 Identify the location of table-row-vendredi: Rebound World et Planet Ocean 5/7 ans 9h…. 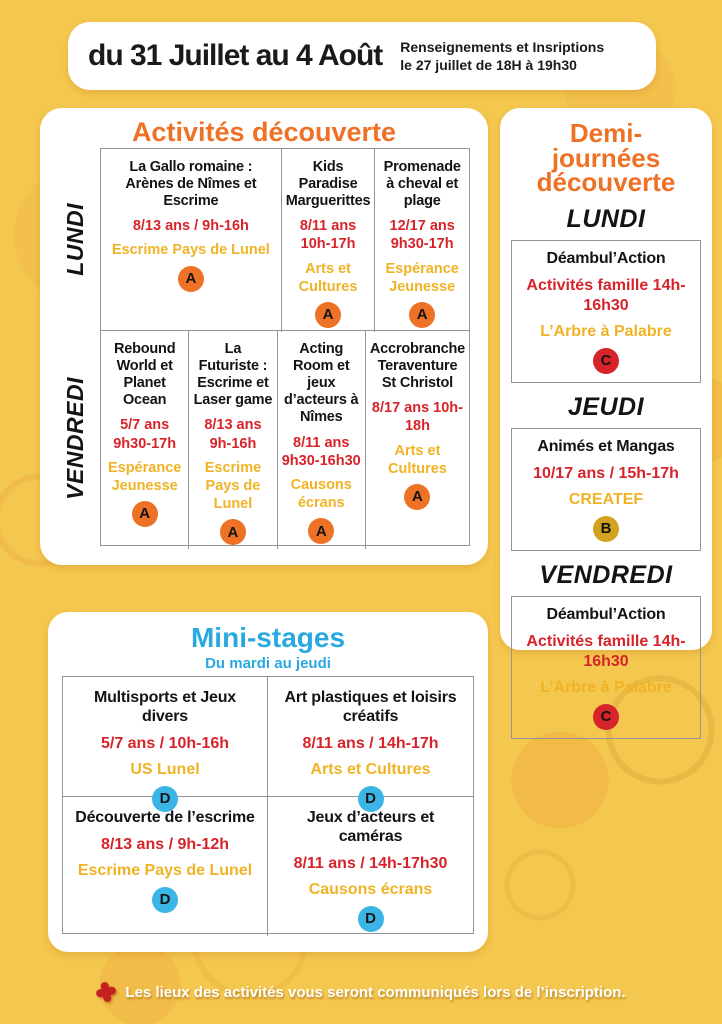
(285, 440).